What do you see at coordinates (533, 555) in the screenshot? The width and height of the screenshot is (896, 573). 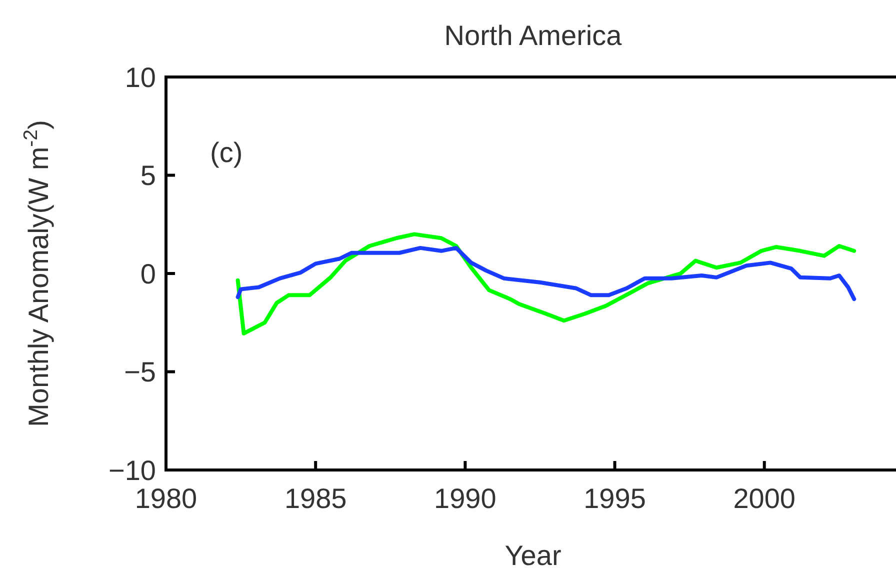 I see `x-axis-title: Year` at bounding box center [533, 555].